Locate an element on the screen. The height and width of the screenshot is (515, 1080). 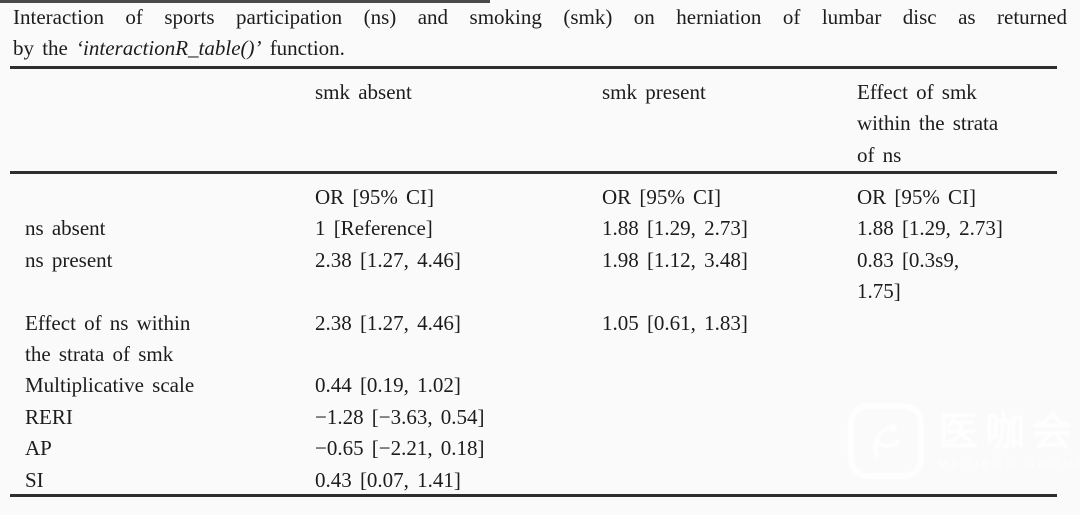
table-cell: 1.05 [0.61, 1.83] is located at coordinates (675, 322).